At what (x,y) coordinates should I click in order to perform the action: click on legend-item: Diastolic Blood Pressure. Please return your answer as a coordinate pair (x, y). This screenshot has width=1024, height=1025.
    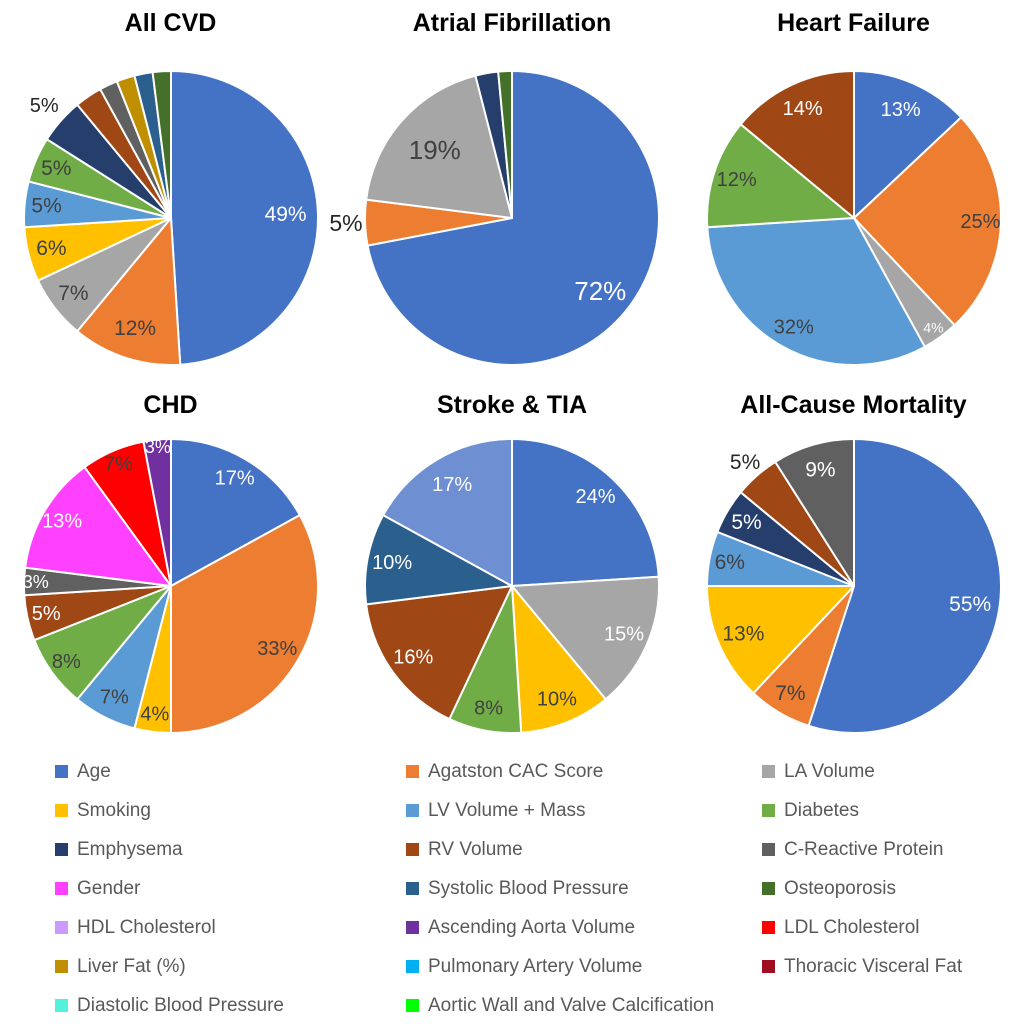
    Looking at the image, I should click on (230, 1005).